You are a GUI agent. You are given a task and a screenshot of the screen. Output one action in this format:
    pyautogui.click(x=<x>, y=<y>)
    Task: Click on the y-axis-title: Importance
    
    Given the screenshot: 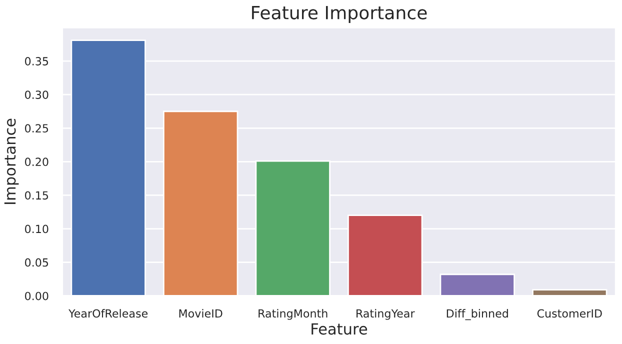 What is the action you would take?
    pyautogui.click(x=11, y=161)
    